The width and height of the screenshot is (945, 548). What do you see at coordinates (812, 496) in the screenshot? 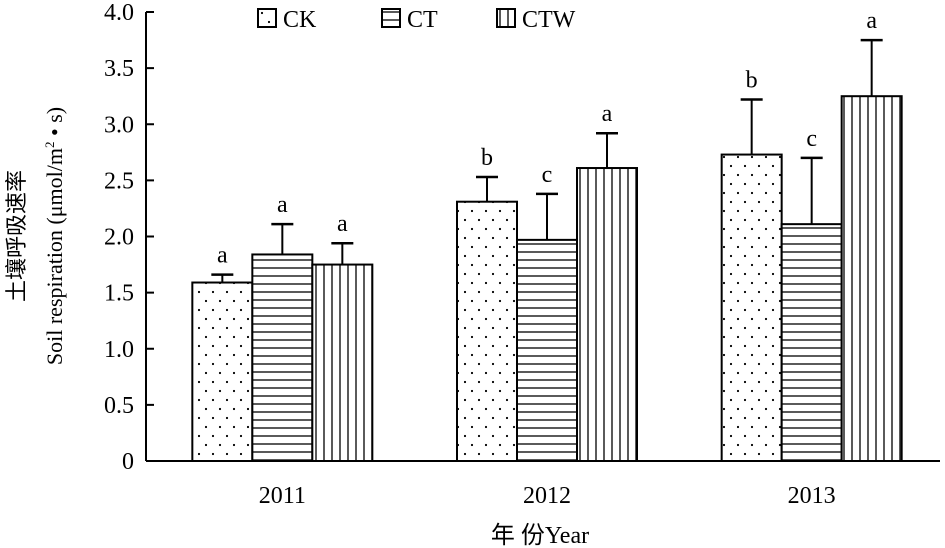
I see `x-tick-label: 2013` at bounding box center [812, 496].